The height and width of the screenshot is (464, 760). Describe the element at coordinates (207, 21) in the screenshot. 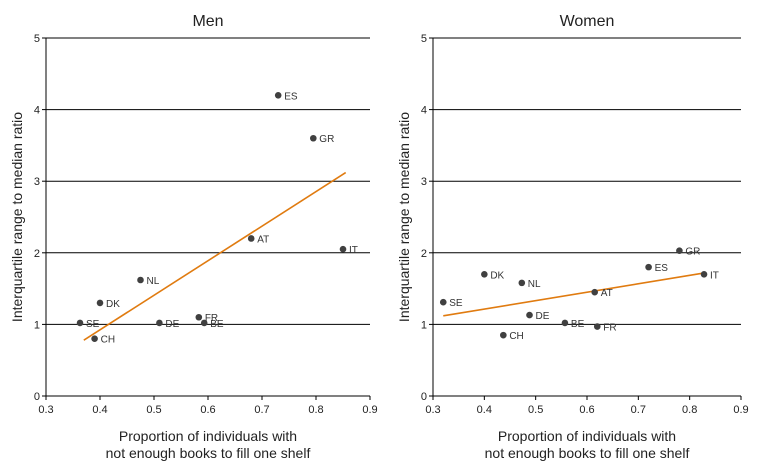

I see `chart-title: Men` at that location.